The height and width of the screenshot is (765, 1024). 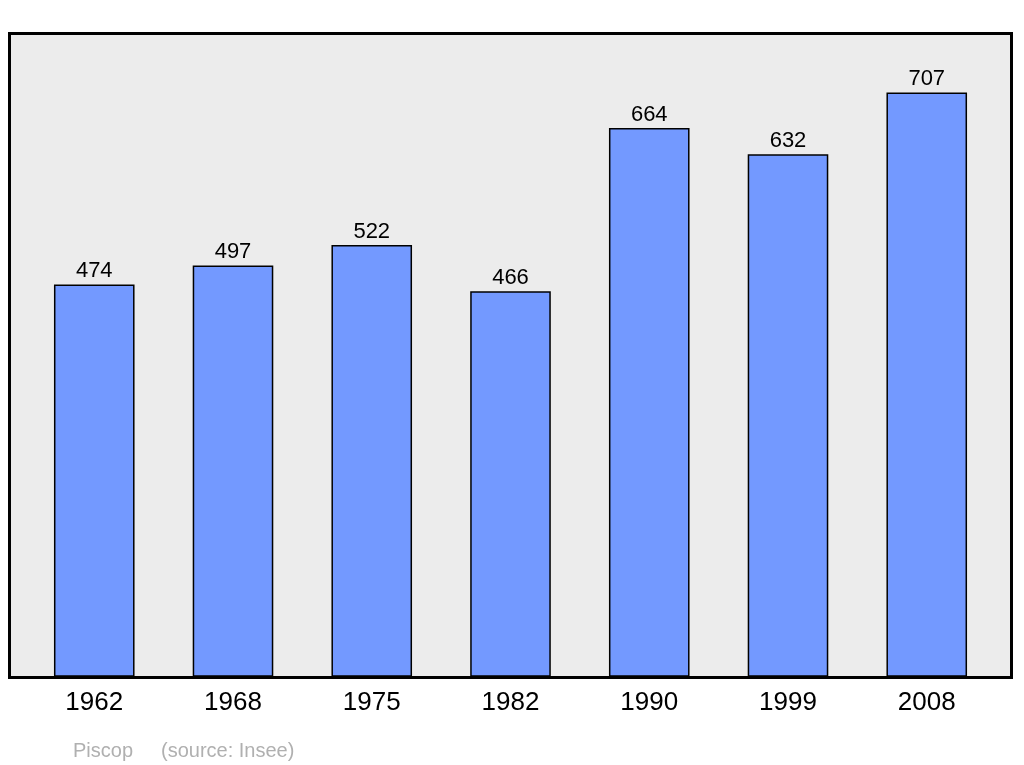 What do you see at coordinates (927, 78) in the screenshot?
I see `data-label: 707` at bounding box center [927, 78].